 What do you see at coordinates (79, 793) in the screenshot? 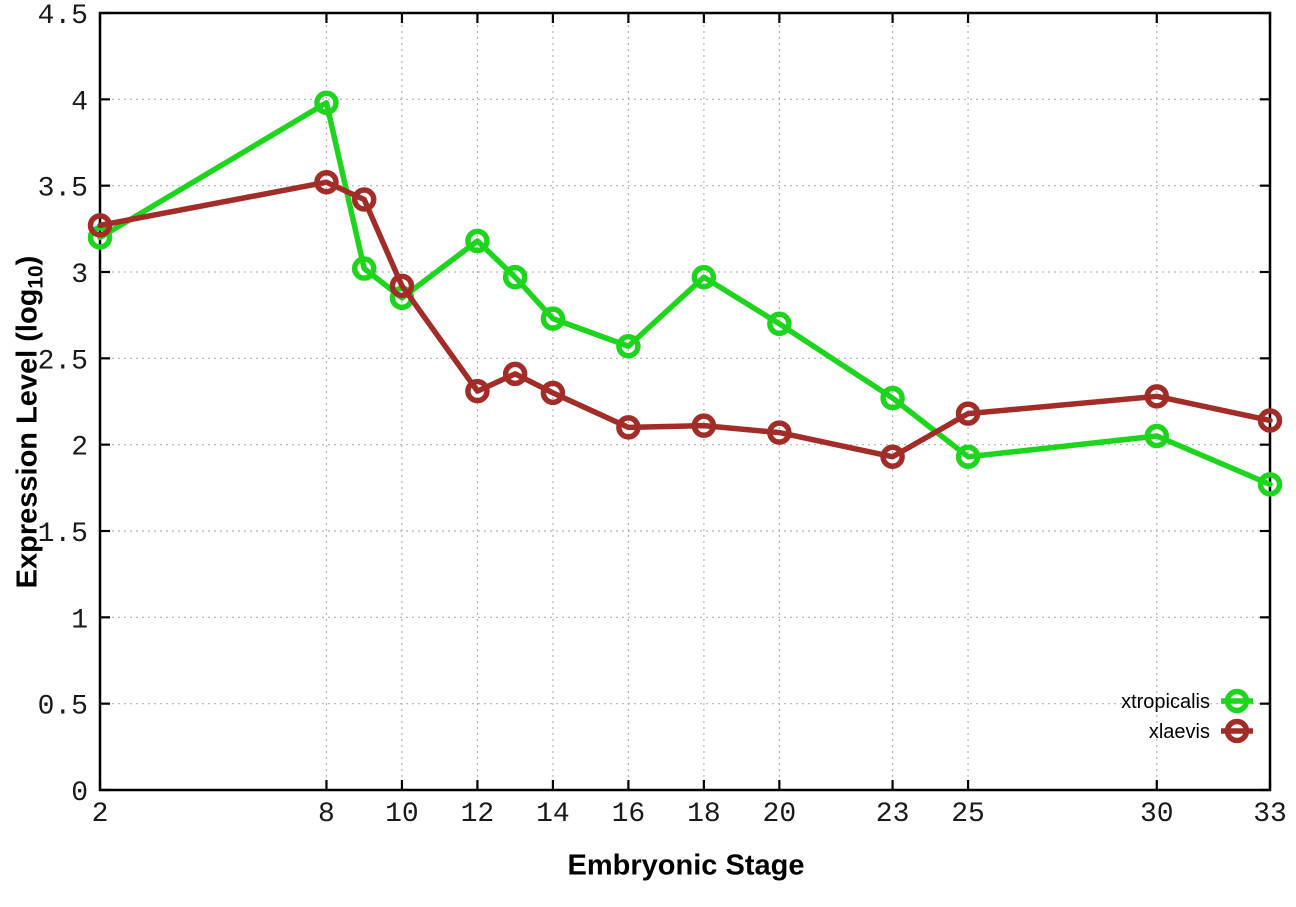
I see `y-tick-label: 0` at bounding box center [79, 793].